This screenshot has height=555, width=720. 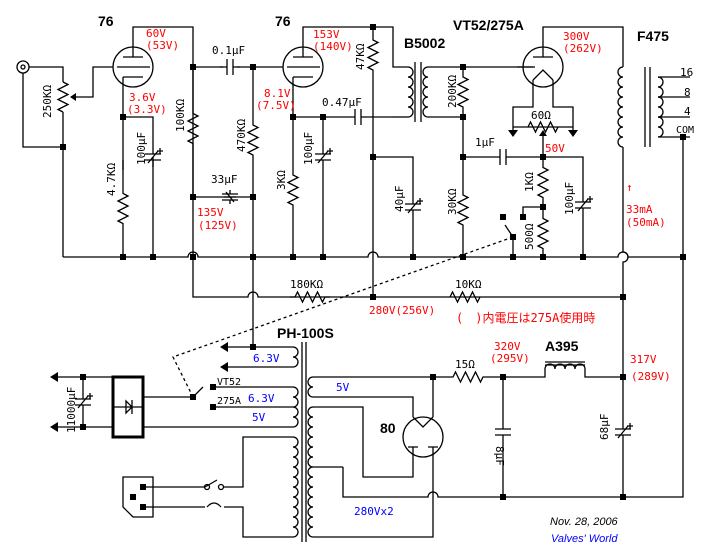 I want to click on r-k1-label: 4.7KΩ, so click(x=111, y=179).